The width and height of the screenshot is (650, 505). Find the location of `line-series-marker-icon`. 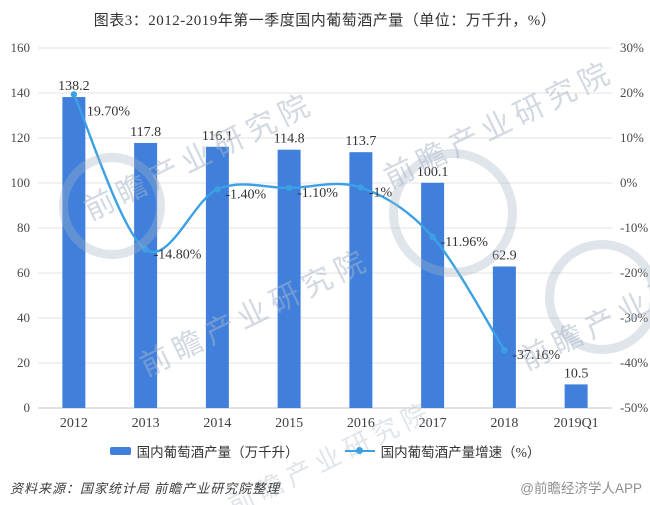

line-series-marker-icon is located at coordinates (359, 451).